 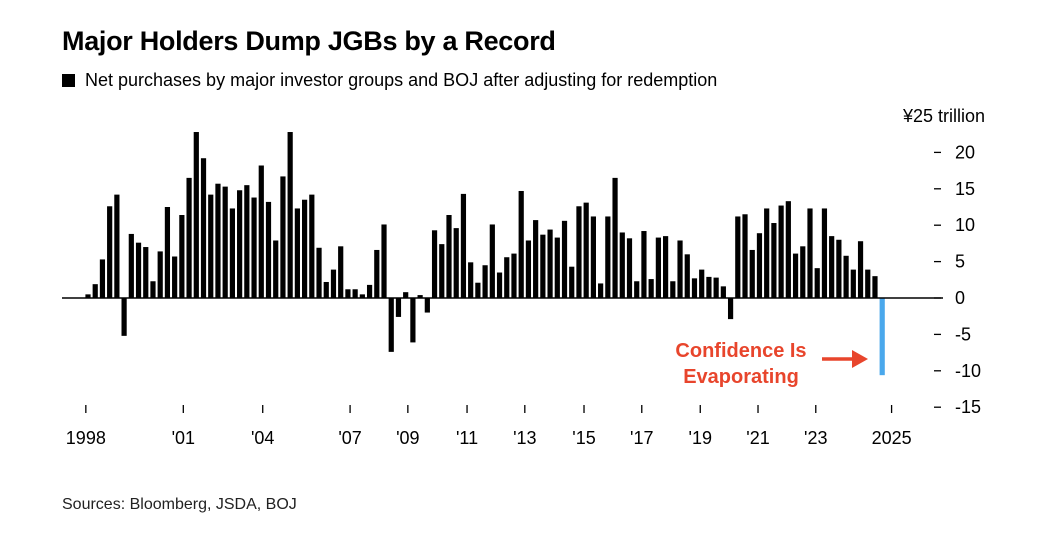 I want to click on y-tick-label: -15, so click(x=968, y=407).